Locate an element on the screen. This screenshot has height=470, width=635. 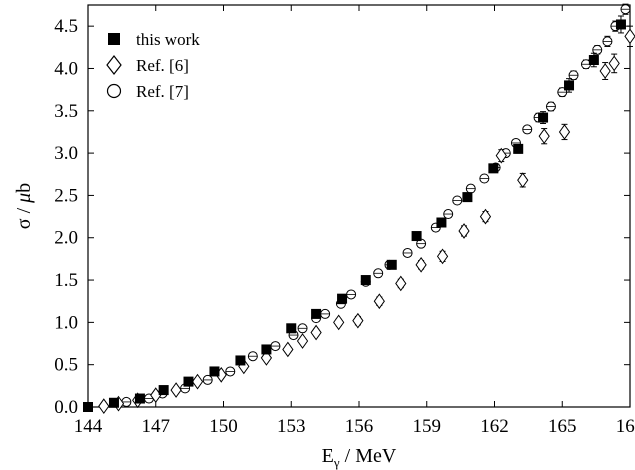
legend: this work Ref. [6] Ref. [7] is located at coordinates (153, 65).